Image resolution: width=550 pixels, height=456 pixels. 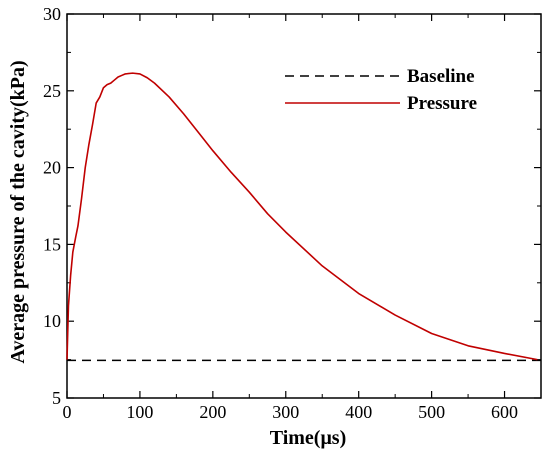 What do you see at coordinates (18, 211) in the screenshot?
I see `y-axis-label: Average pressure of the cavity(kPa)` at bounding box center [18, 211].